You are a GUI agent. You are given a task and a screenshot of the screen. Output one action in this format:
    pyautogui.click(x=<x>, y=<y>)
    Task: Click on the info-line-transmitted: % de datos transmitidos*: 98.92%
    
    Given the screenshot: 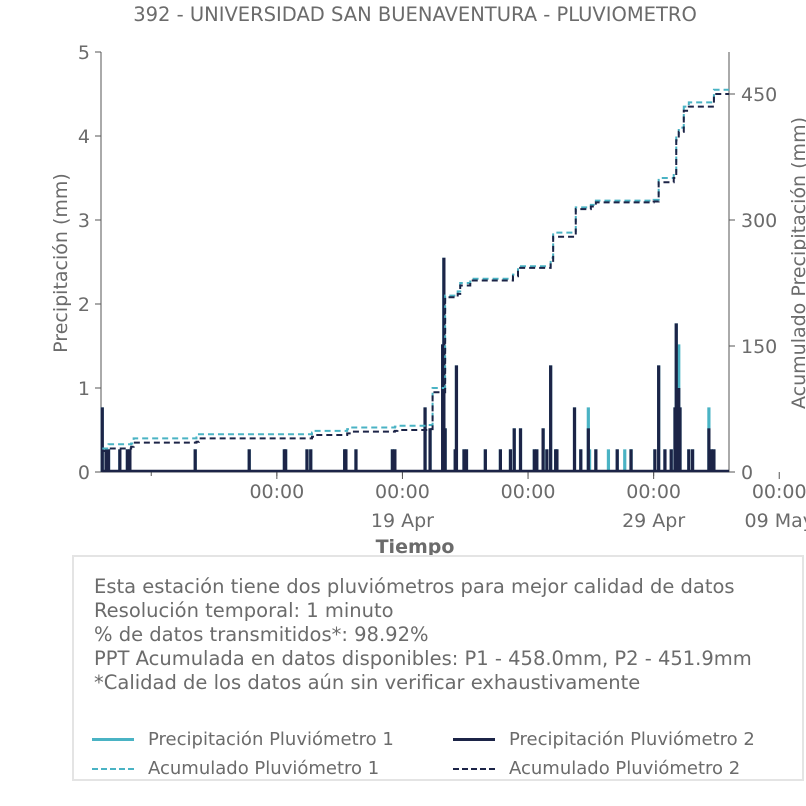 What is the action you would take?
    pyautogui.click(x=261, y=634)
    